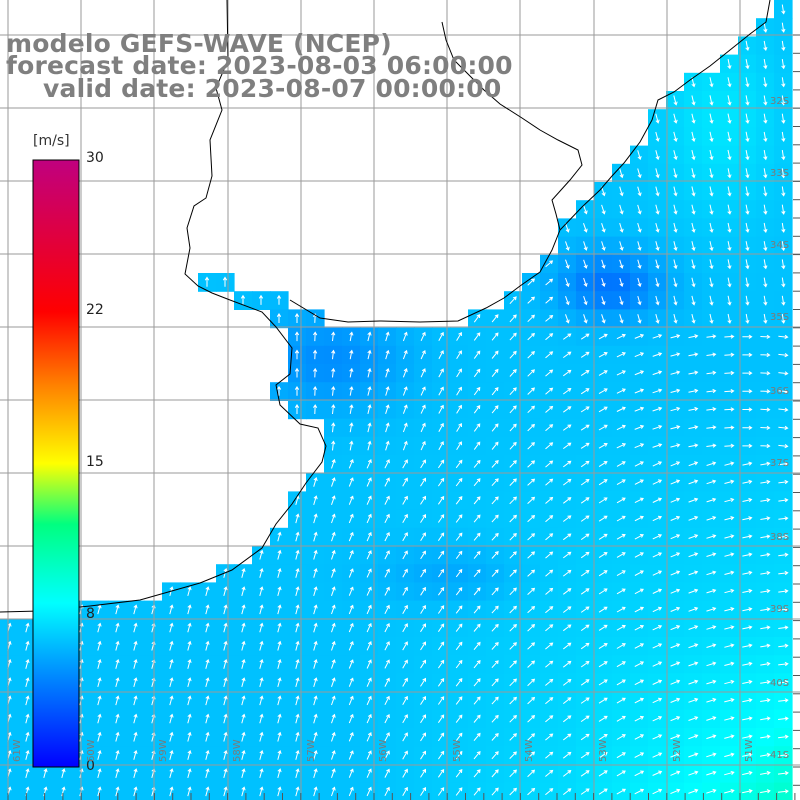 The height and width of the screenshot is (800, 800). I want to click on model-title: modelo GEFS-WAVE (NCEP), so click(199, 43).